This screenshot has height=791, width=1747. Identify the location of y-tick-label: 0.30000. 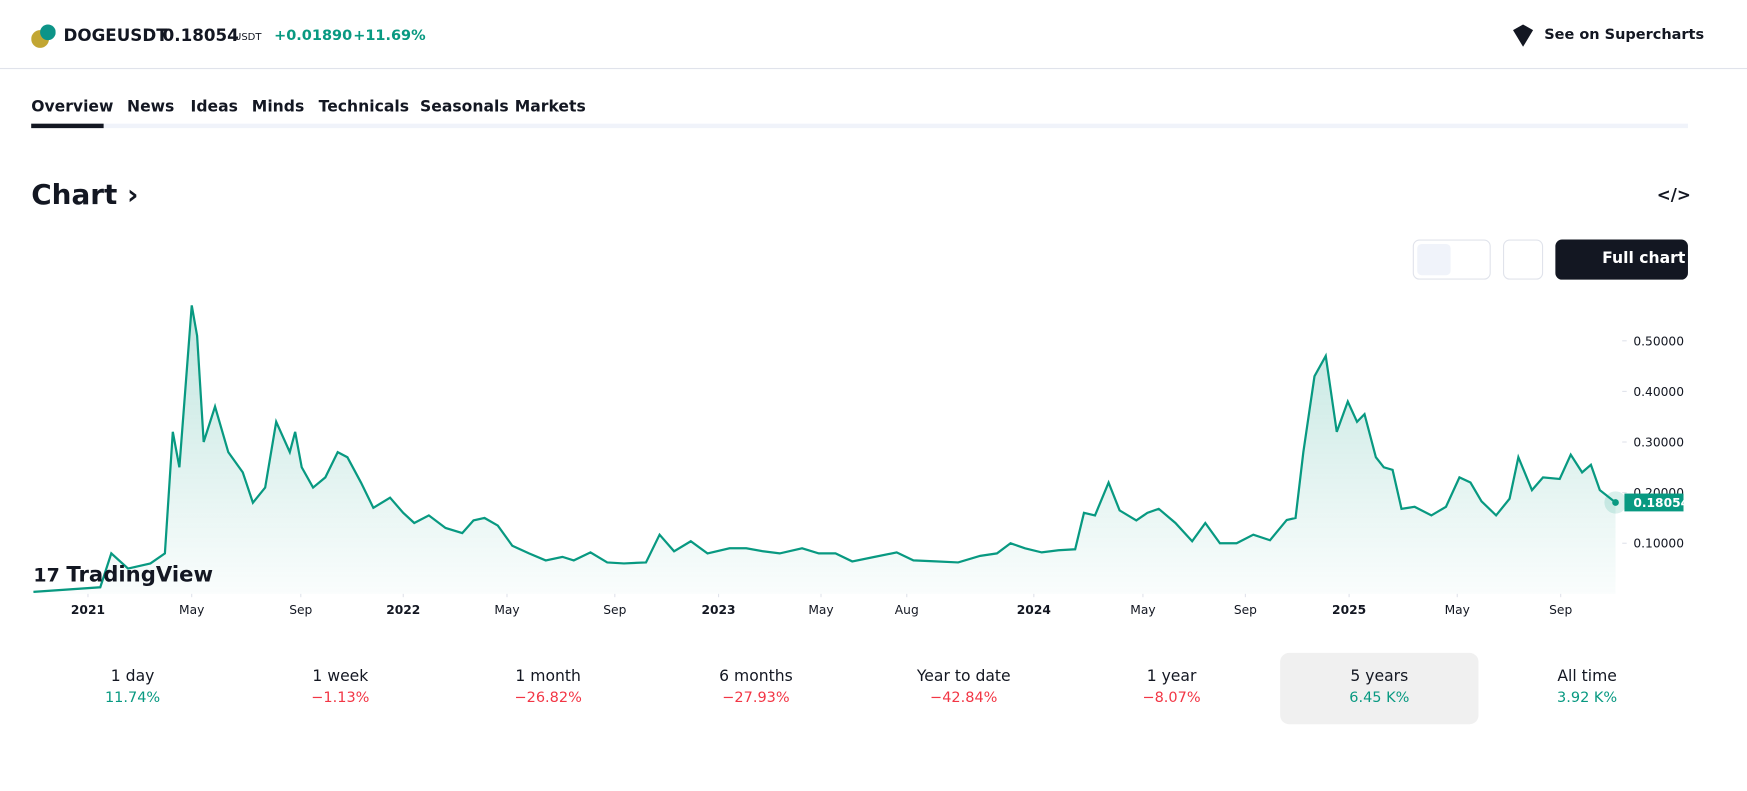
(1658, 442).